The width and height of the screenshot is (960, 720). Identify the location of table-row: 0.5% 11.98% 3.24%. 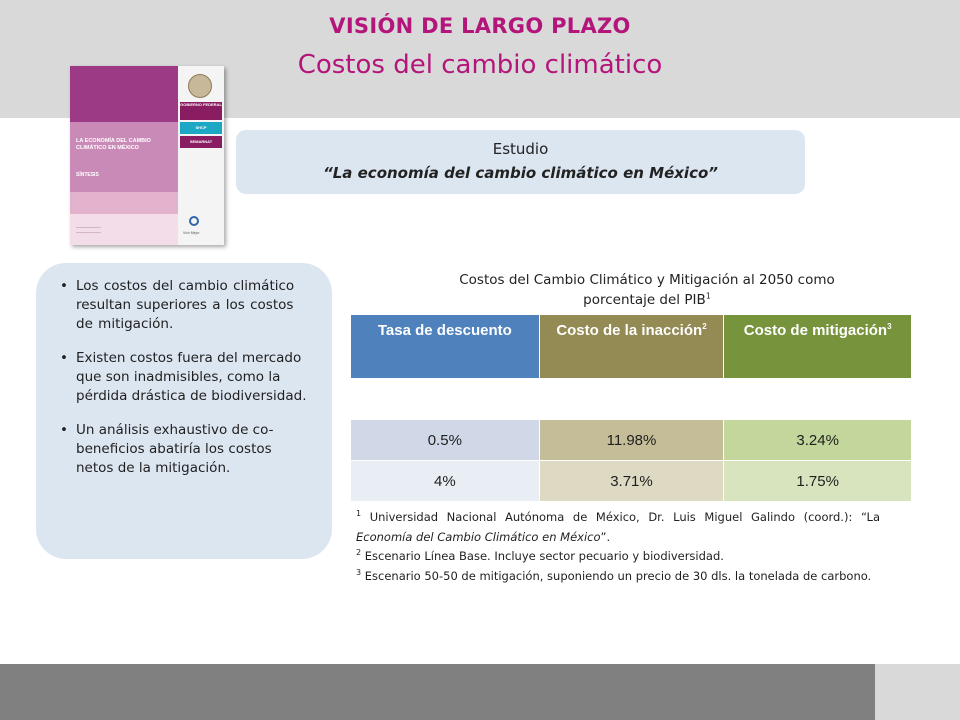
(631, 440).